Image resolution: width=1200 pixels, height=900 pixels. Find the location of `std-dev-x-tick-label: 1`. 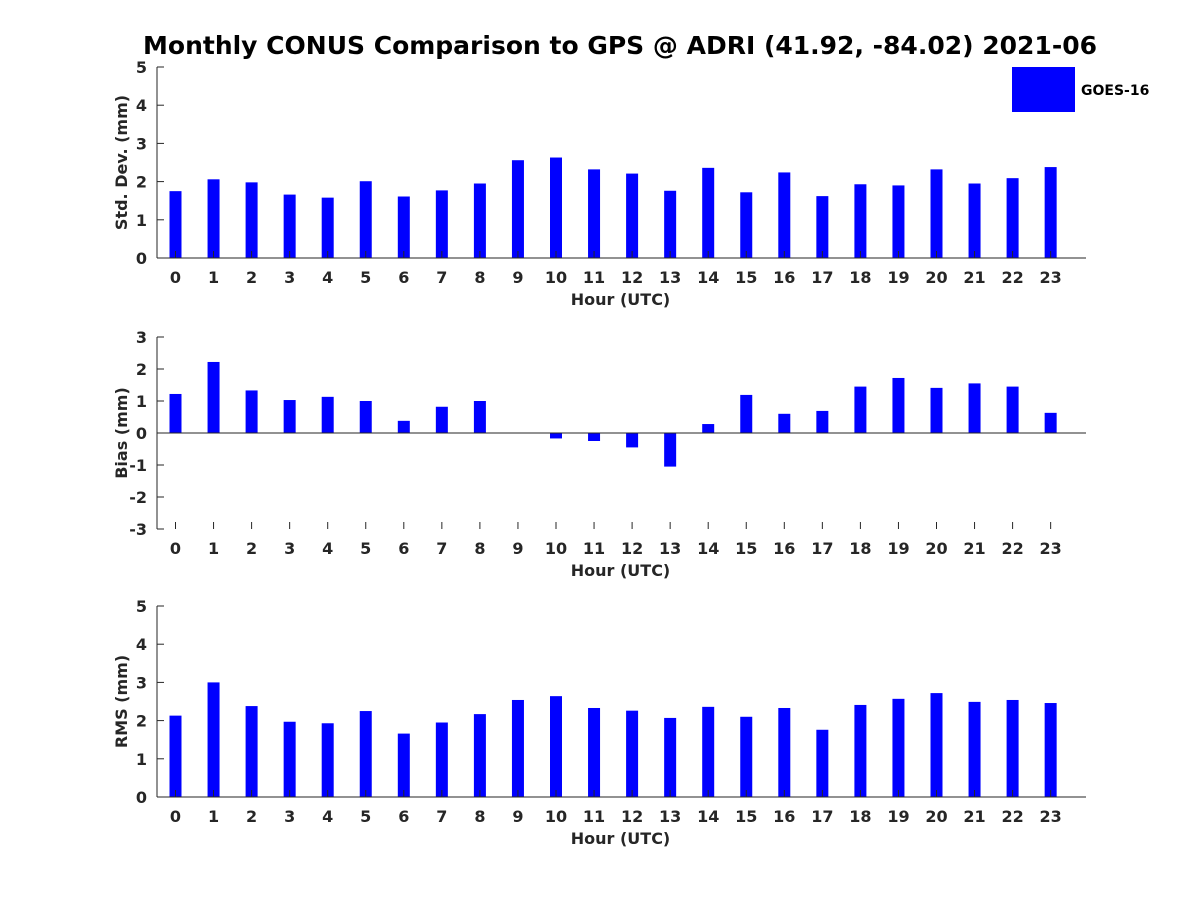

std-dev-x-tick-label: 1 is located at coordinates (213, 277).